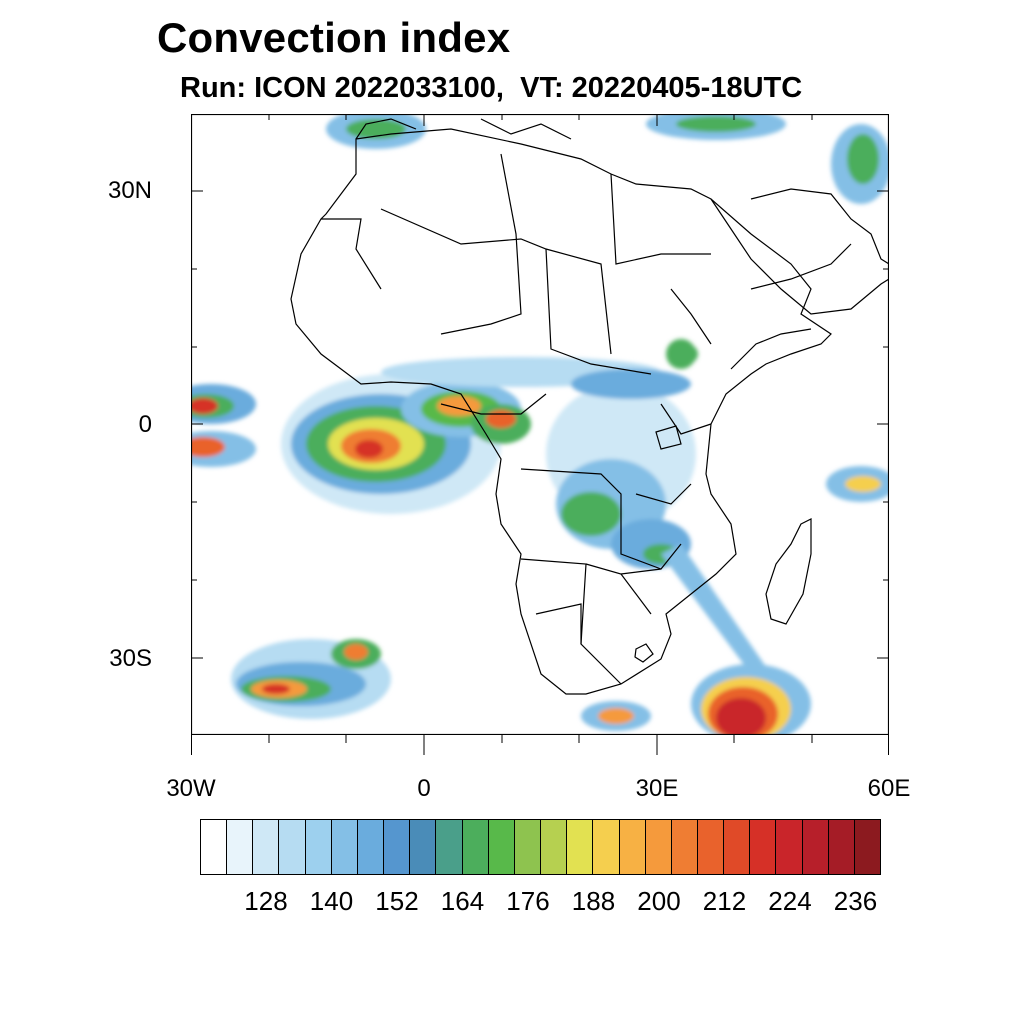 This screenshot has width=1024, height=1024. What do you see at coordinates (129, 190) in the screenshot?
I see `lat-label-30n: 30N` at bounding box center [129, 190].